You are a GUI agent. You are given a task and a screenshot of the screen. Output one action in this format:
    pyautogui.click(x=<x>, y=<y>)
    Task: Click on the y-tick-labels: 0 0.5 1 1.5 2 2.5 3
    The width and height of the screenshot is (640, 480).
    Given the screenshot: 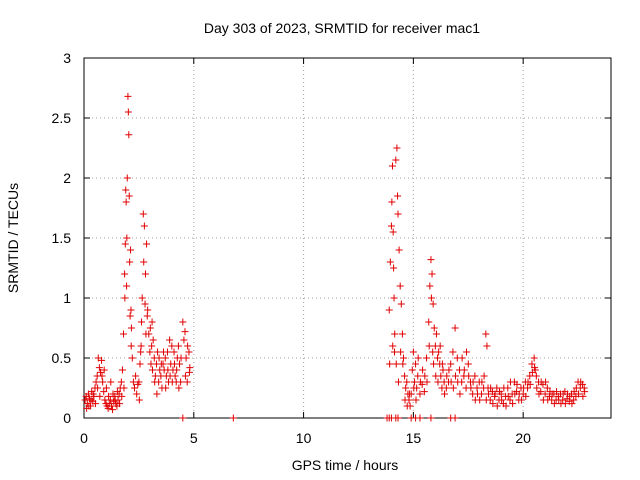 What is the action you would take?
    pyautogui.click(x=62, y=238)
    